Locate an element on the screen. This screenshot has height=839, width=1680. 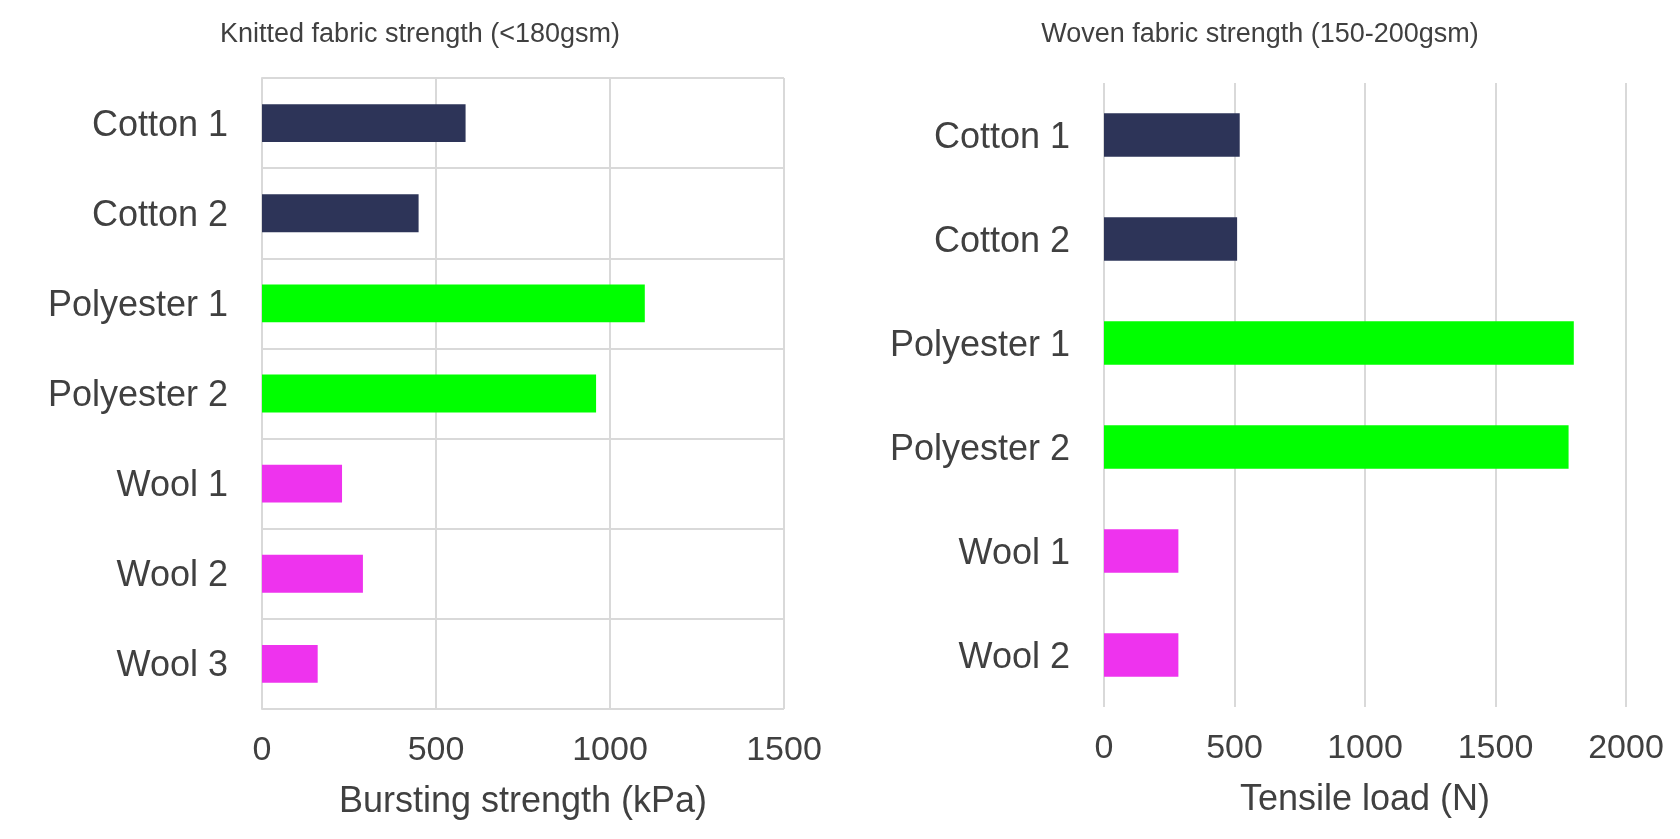
x-axis-title: Bursting strength (kPa) is located at coordinates (523, 799).